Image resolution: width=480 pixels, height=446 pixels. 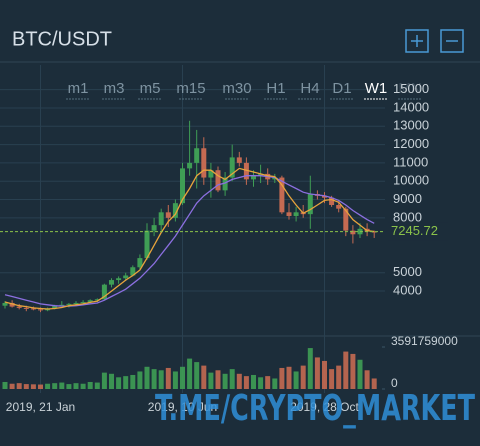 I want to click on timeframe-tab: D1, so click(x=342, y=90).